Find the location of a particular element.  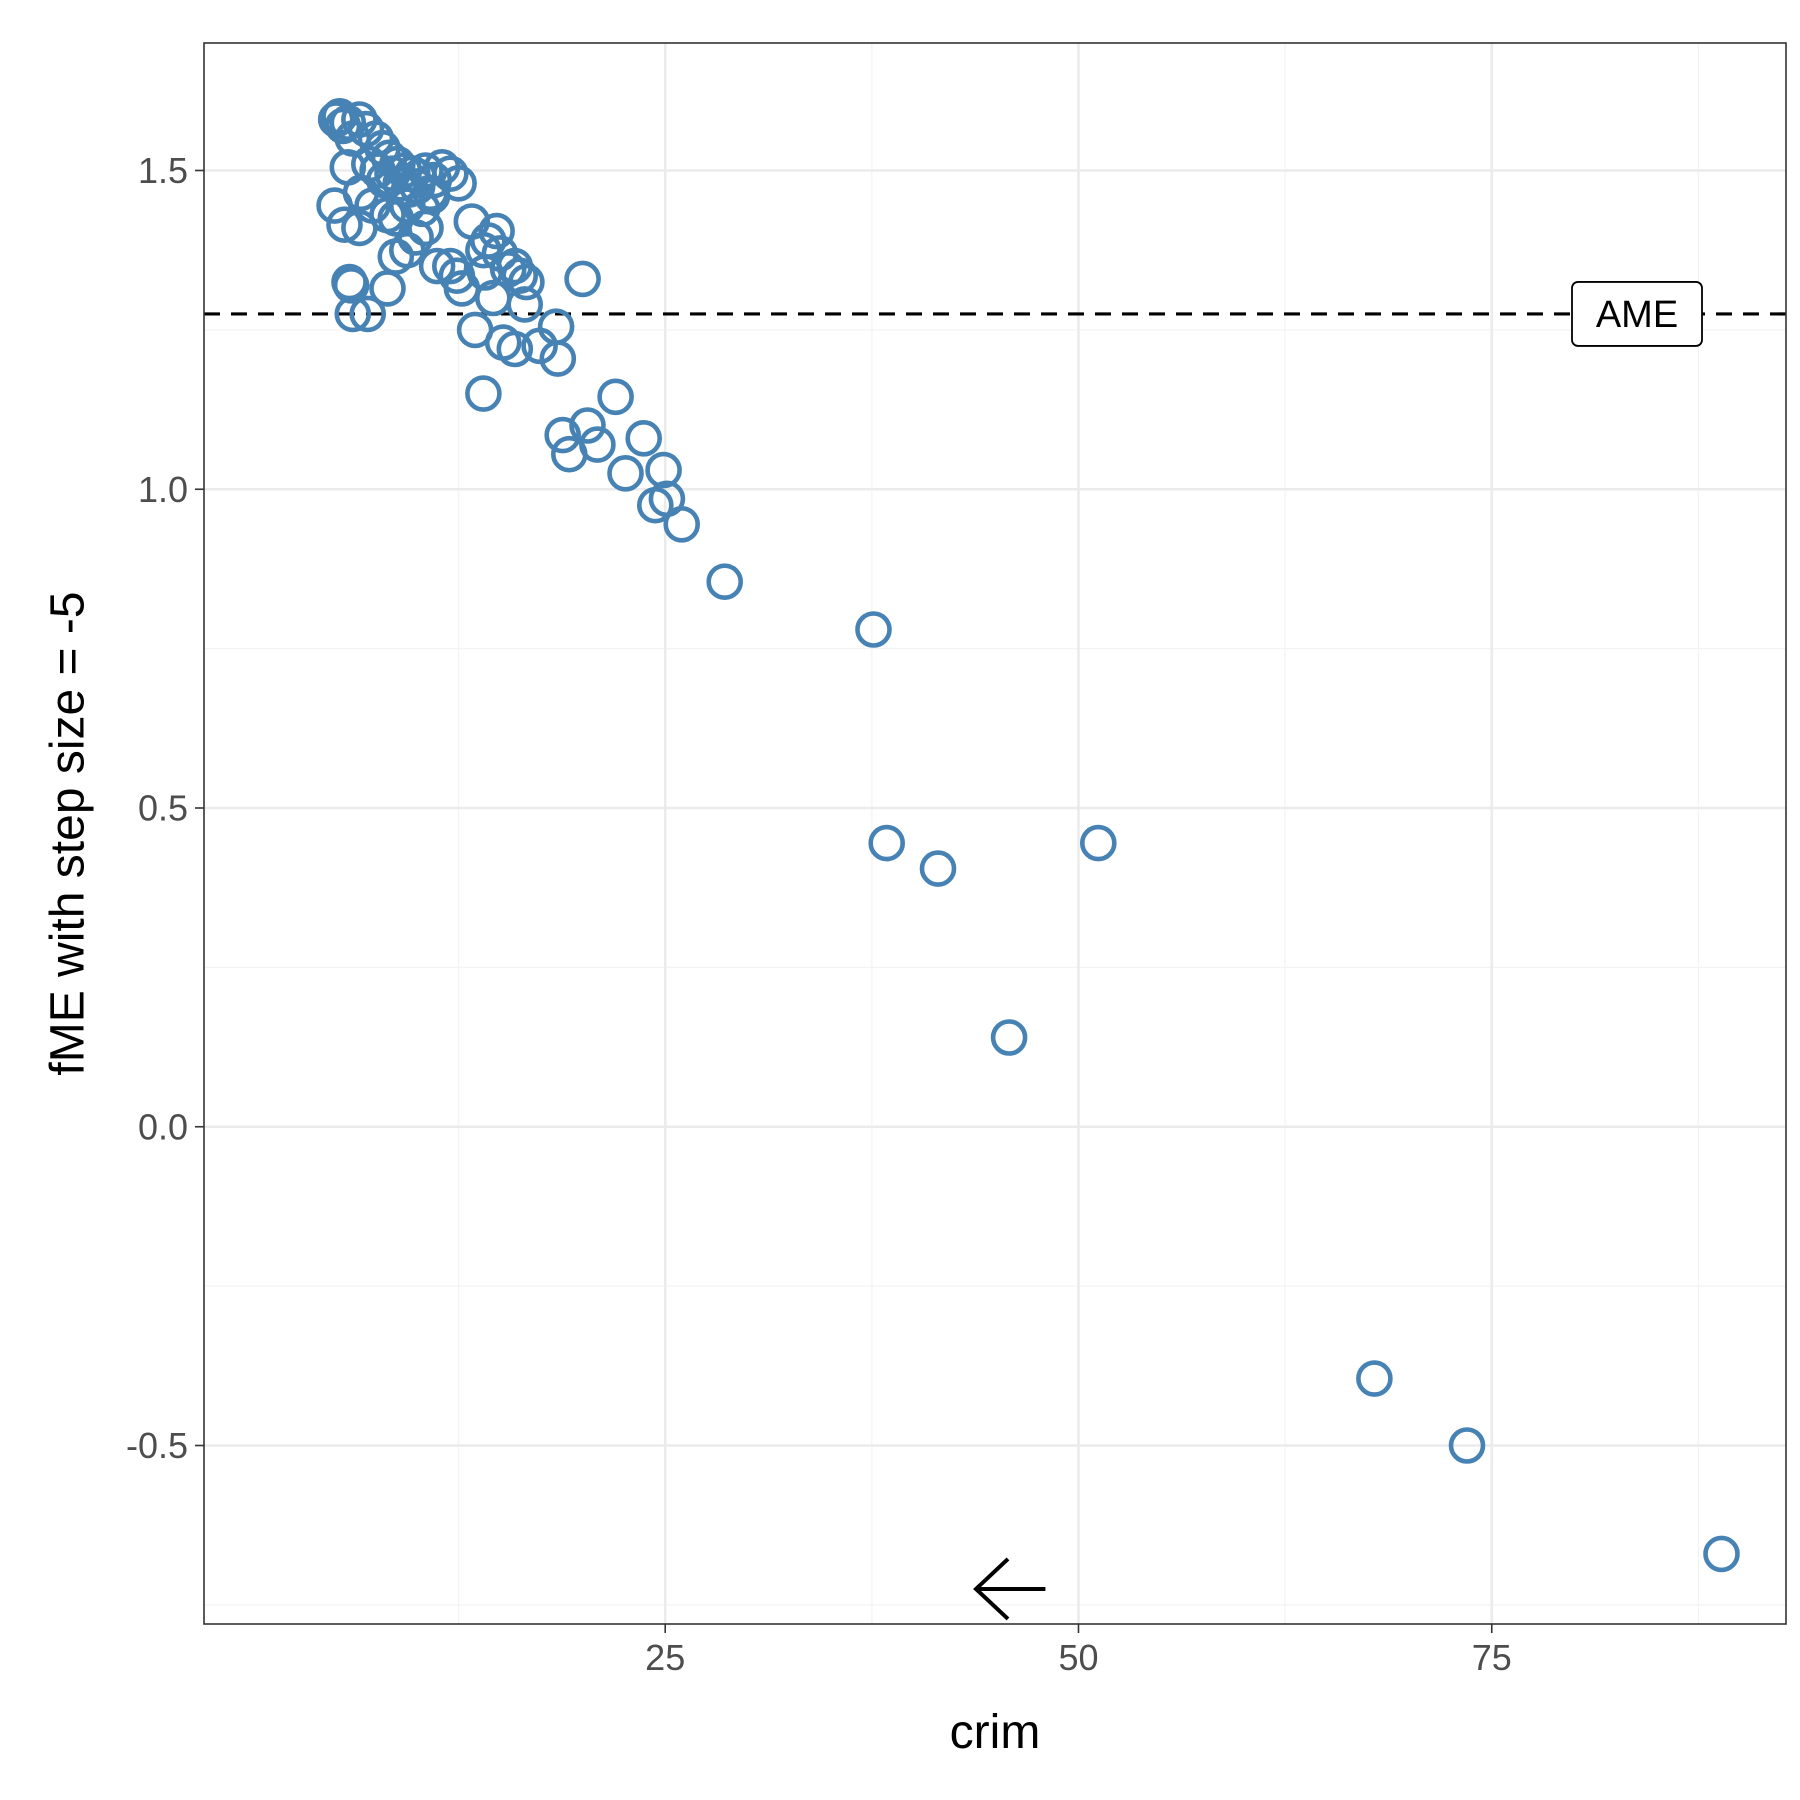

x-tick-label: 75 is located at coordinates (1492, 1657).